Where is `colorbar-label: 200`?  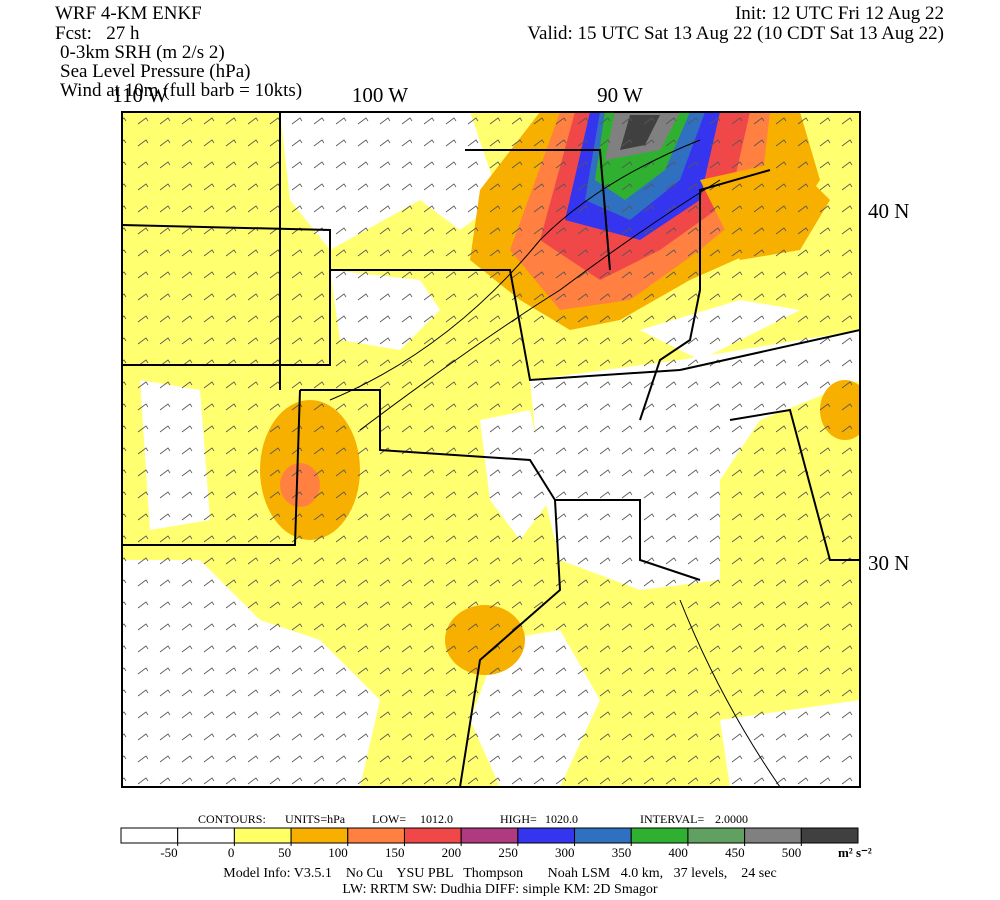 colorbar-label: 200 is located at coordinates (452, 852).